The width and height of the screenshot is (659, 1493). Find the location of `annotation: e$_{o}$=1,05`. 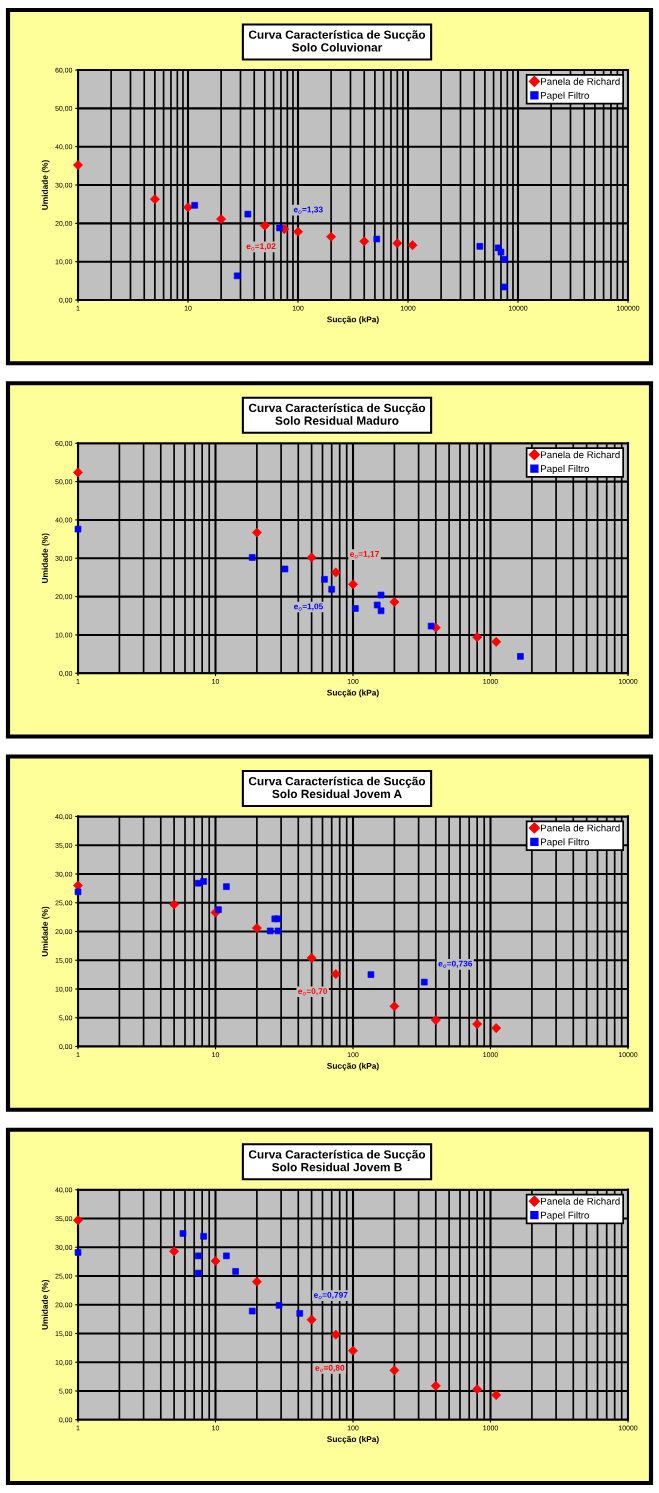

annotation: e$_{o}$=1,05 is located at coordinates (309, 607).